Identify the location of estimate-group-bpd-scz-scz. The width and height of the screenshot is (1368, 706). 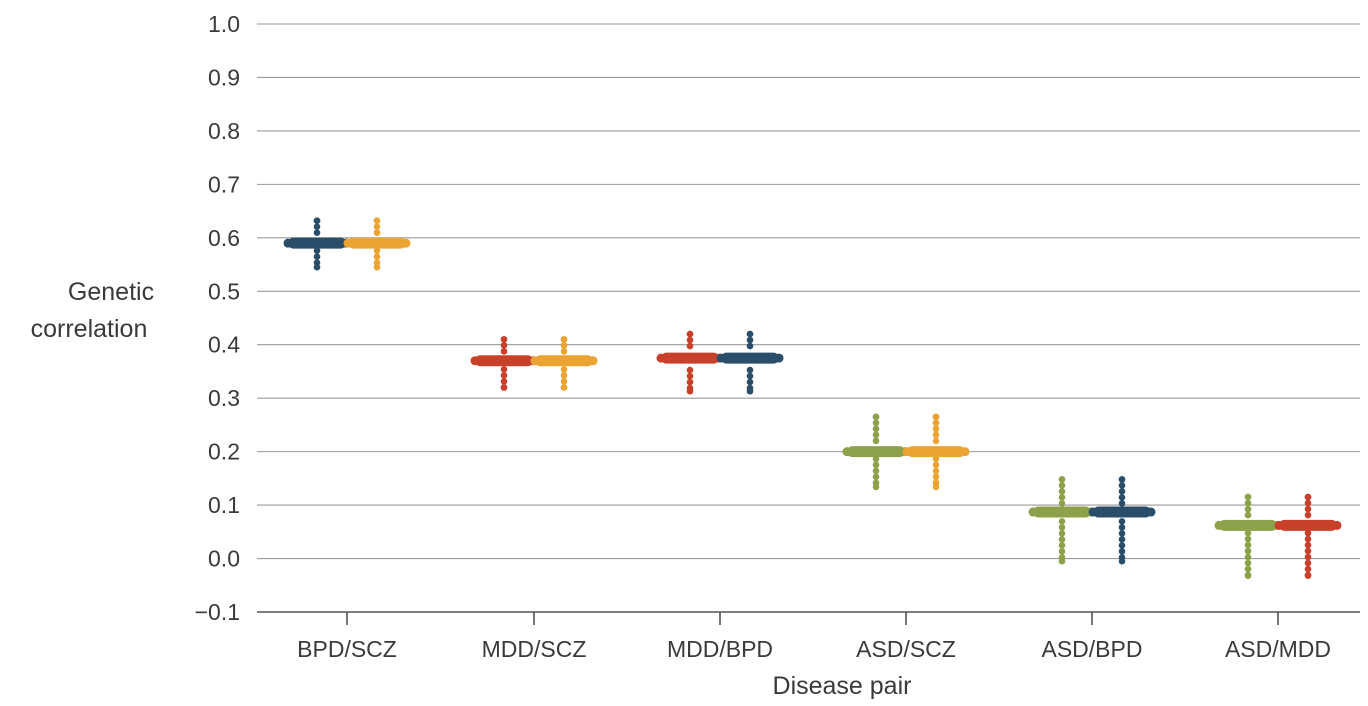
(377, 244).